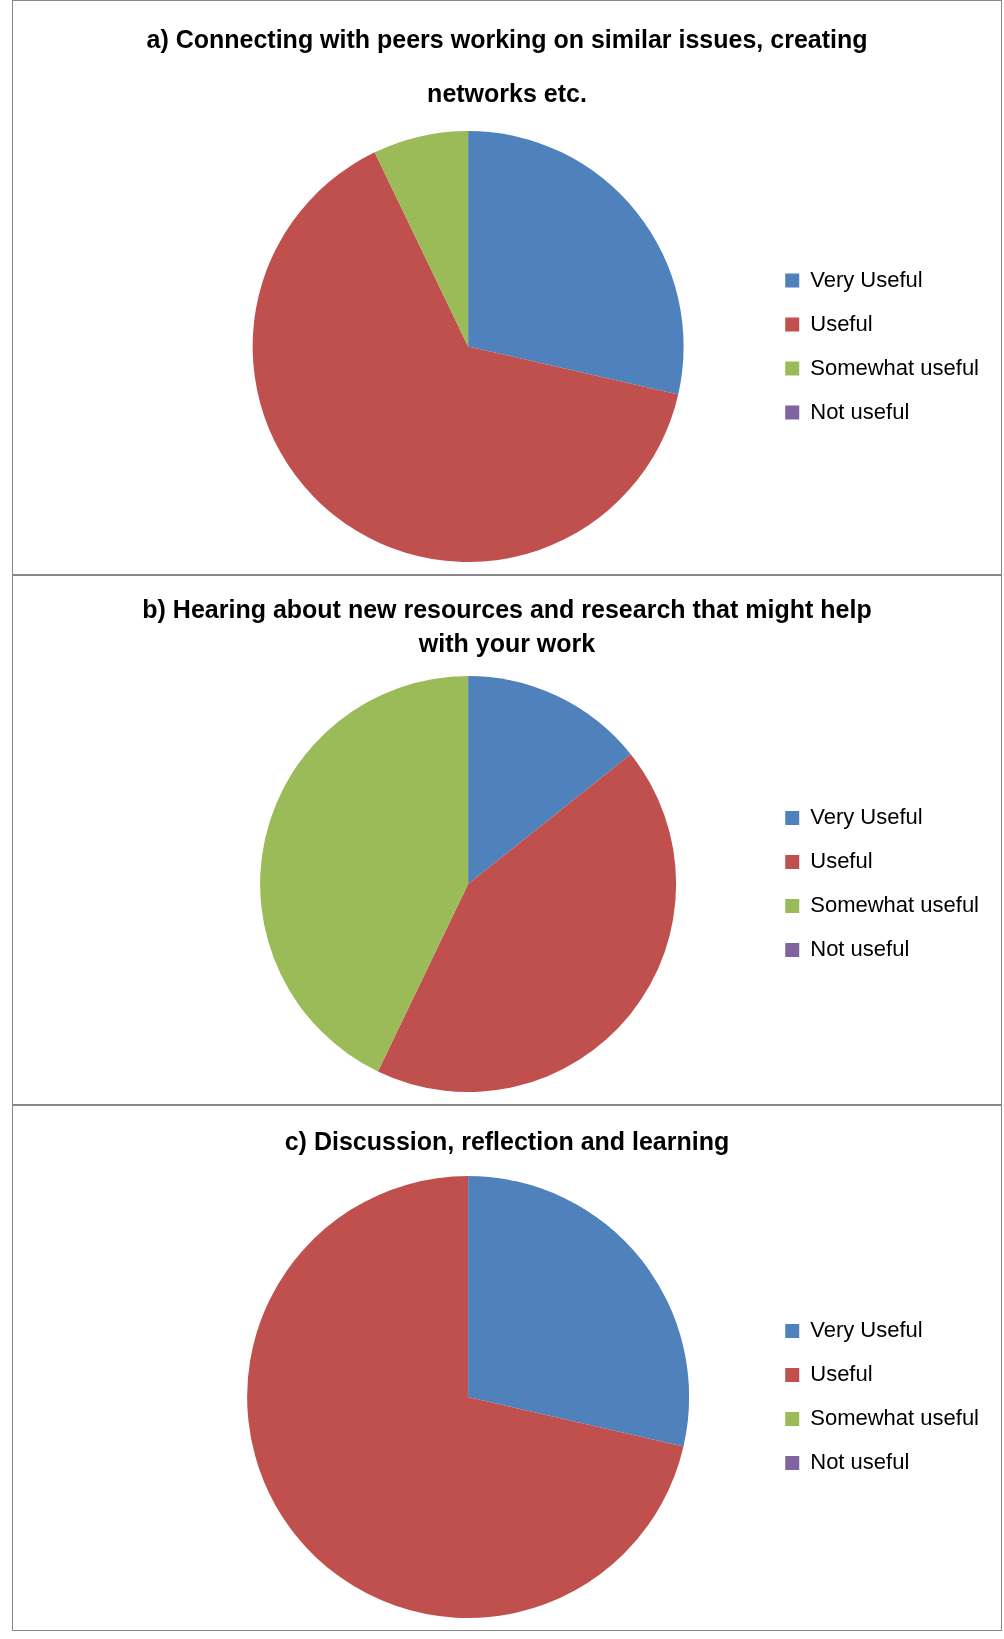  Describe the element at coordinates (507, 66) in the screenshot. I see `chart-title: a) Connecting with peers working on similar issues, creating networks etc.` at that location.